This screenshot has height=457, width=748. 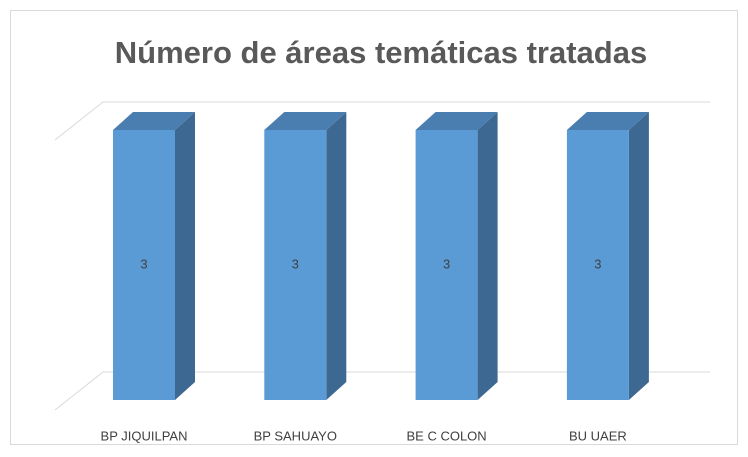 What do you see at coordinates (447, 435) in the screenshot?
I see `x-tick-label: BE C COLON` at bounding box center [447, 435].